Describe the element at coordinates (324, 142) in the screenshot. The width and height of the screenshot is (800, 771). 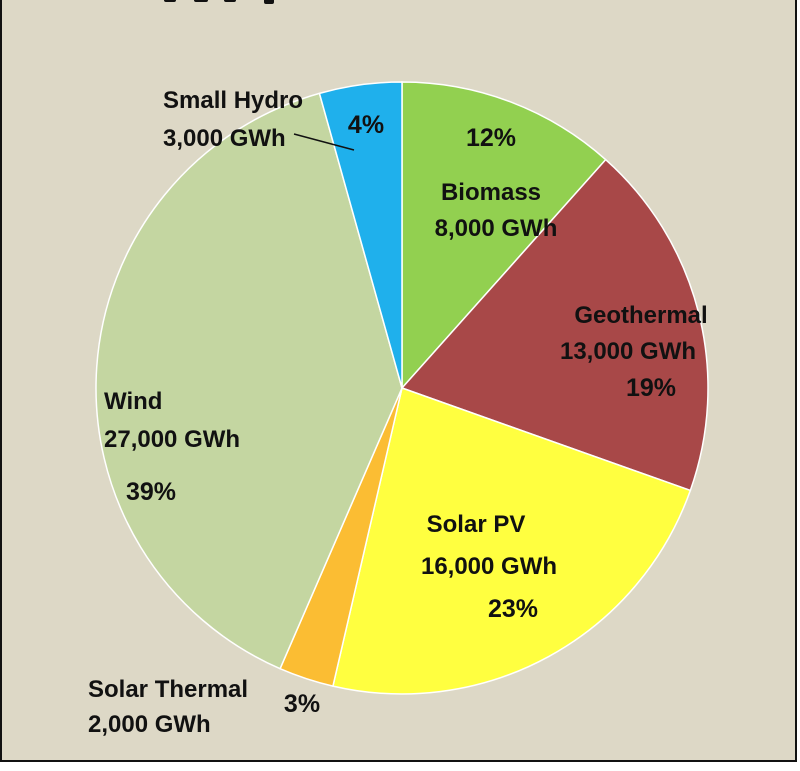
I see `small-hydro-leader-line` at that location.